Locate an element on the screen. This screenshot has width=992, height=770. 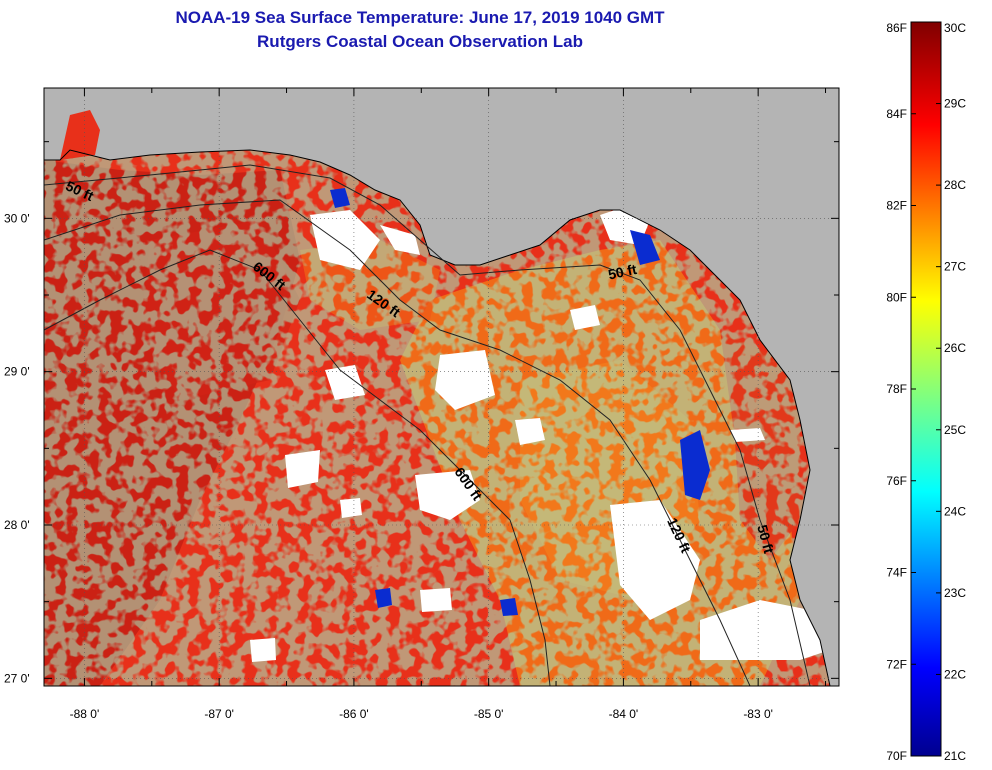
colorbar-label-c: 30C is located at coordinates (955, 28).